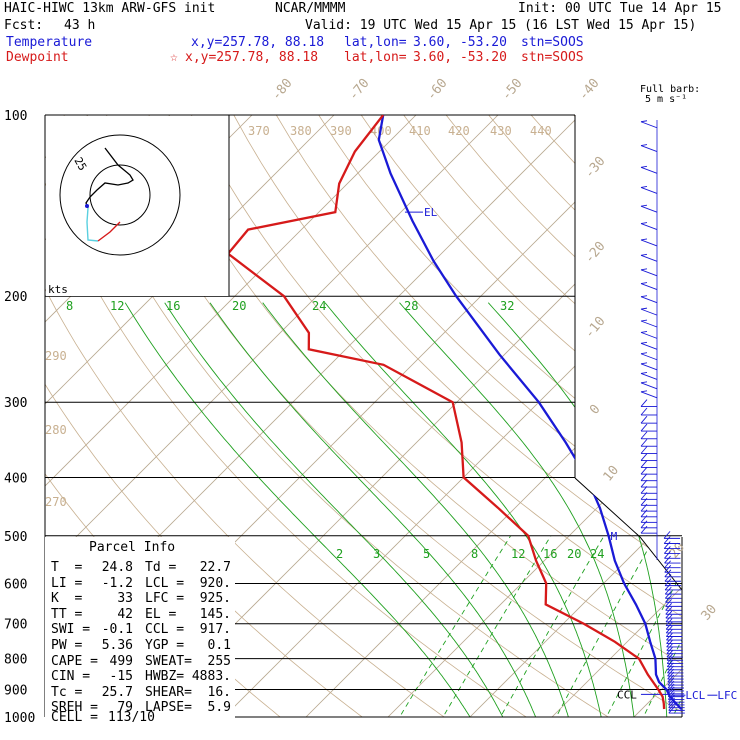  I want to click on moist-adiabat-label: 8, so click(69, 306).